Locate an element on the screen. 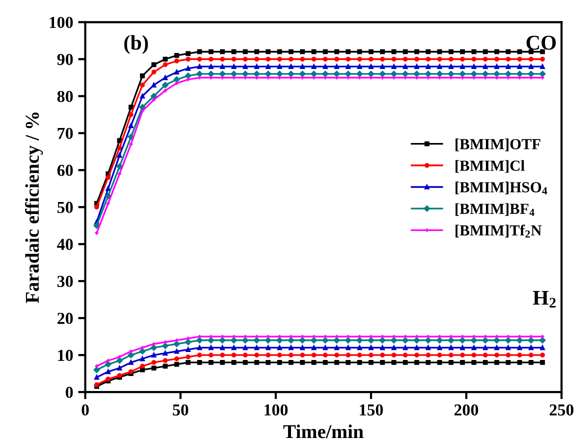 This screenshot has height=443, width=588. x-tick-label: 200 is located at coordinates (466, 410).